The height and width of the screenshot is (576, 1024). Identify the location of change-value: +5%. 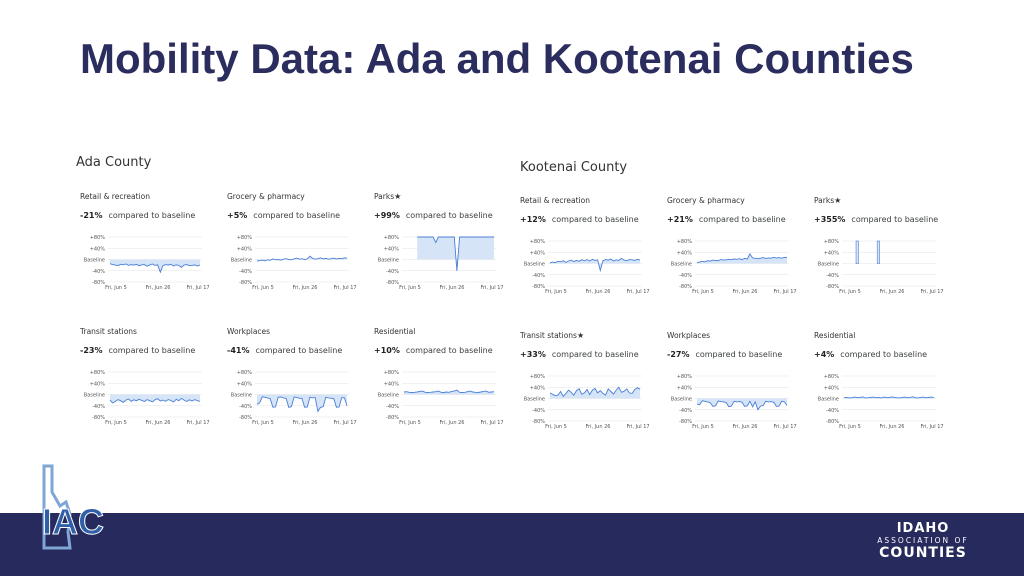
(237, 215).